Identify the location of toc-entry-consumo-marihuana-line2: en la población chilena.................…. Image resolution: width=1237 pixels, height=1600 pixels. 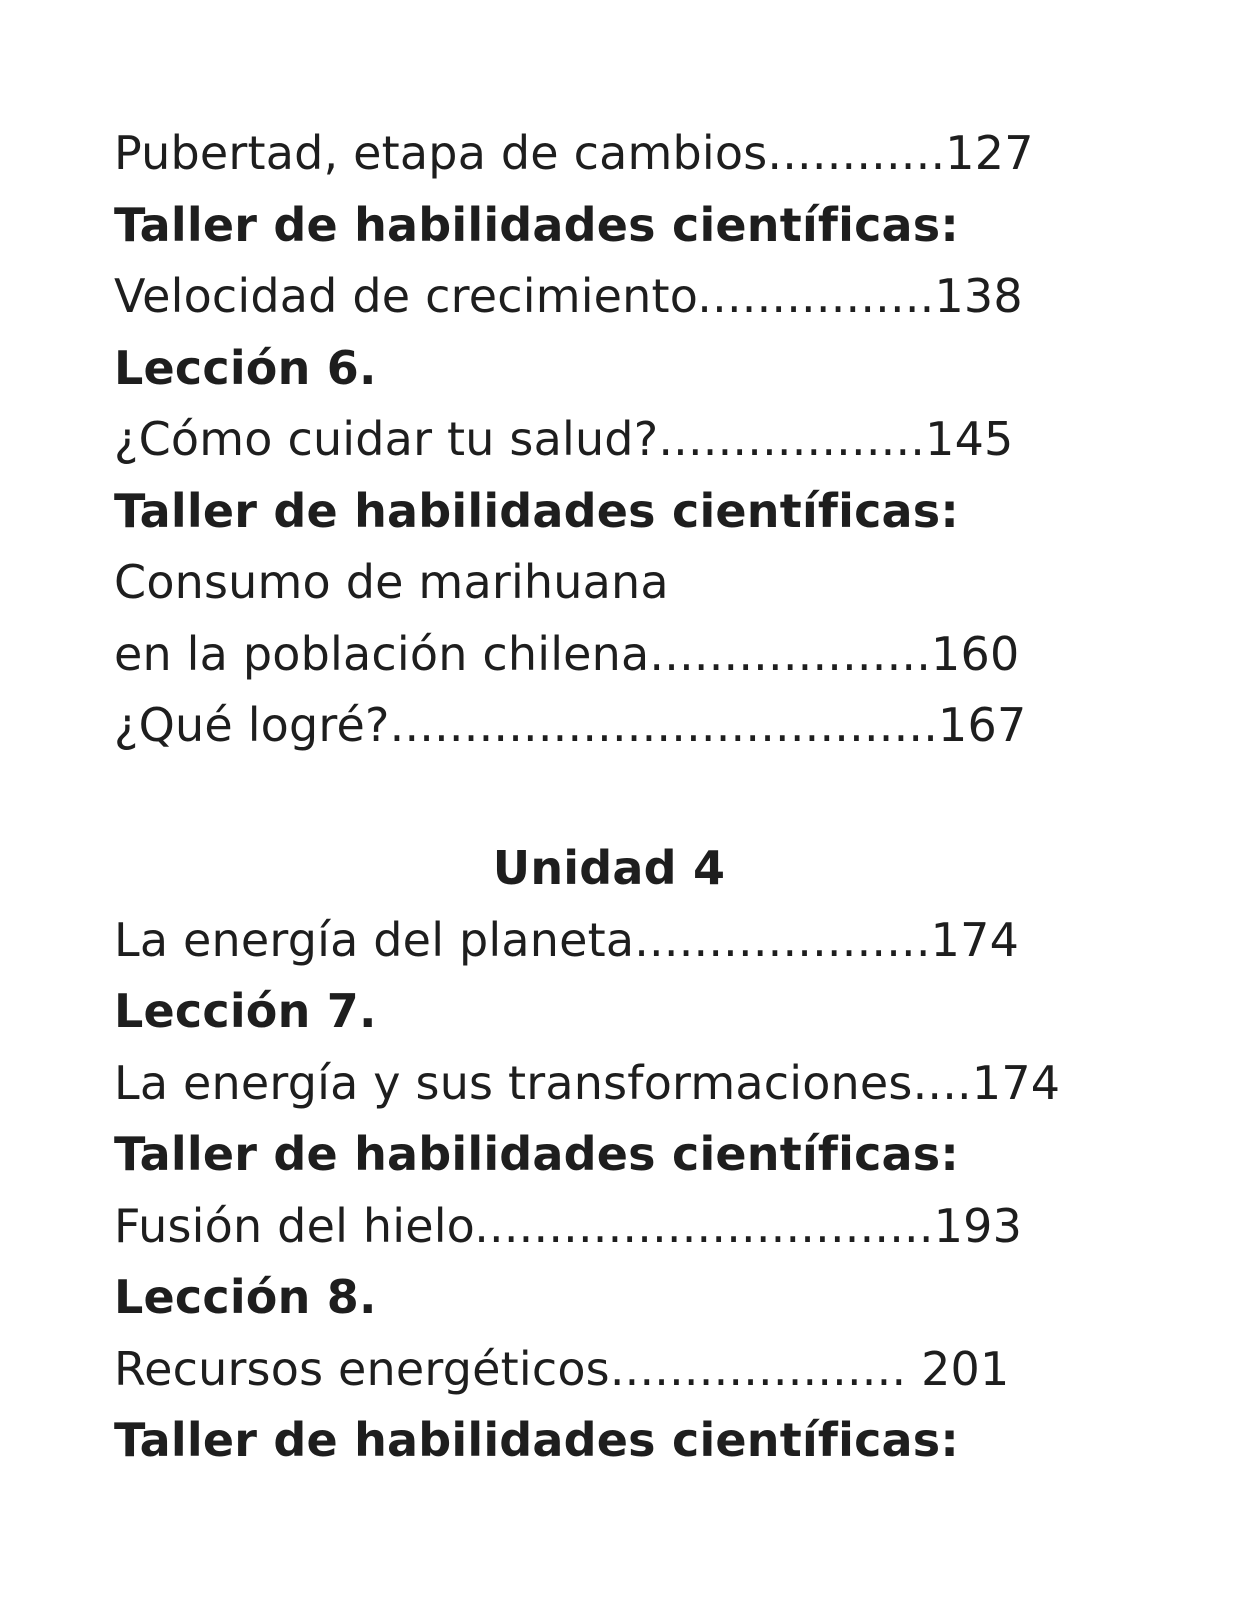
(567, 653).